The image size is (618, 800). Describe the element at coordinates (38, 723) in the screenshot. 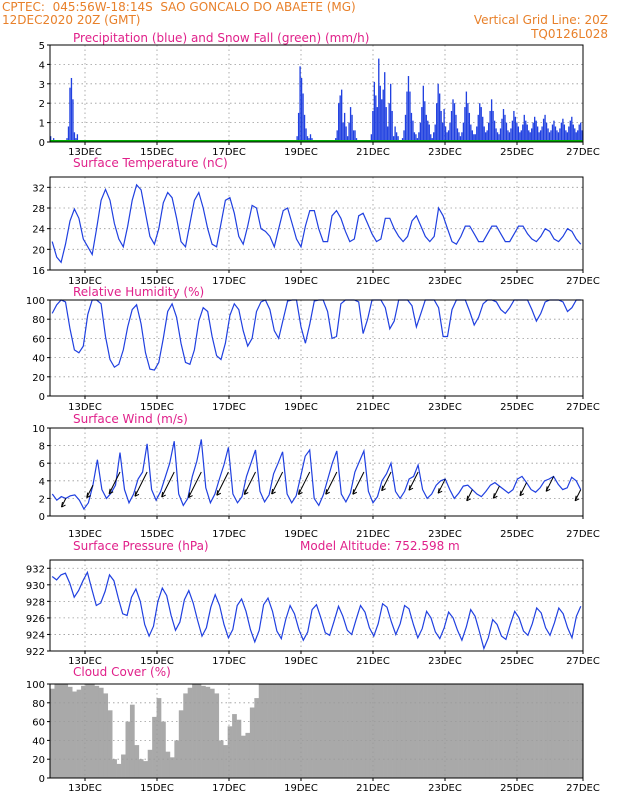

I see `y-tick-label: 60` at that location.